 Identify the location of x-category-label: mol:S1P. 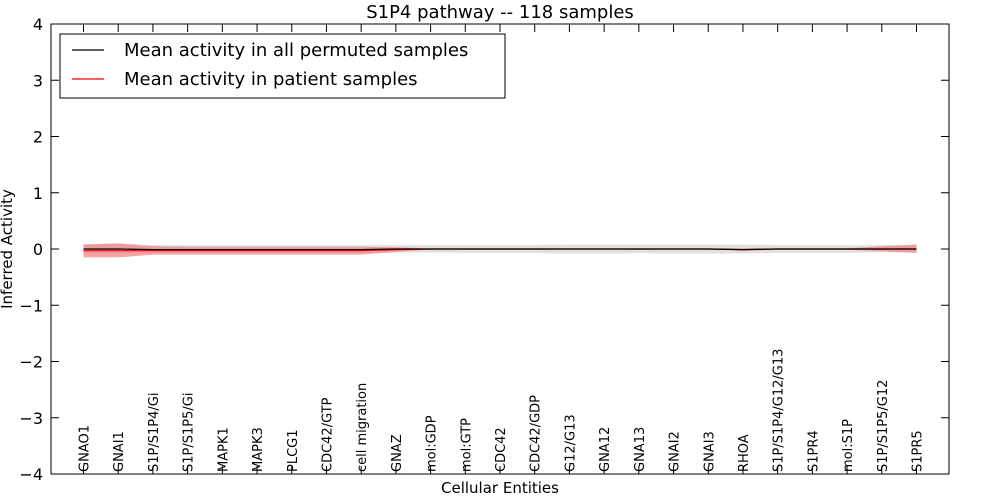
(848, 445).